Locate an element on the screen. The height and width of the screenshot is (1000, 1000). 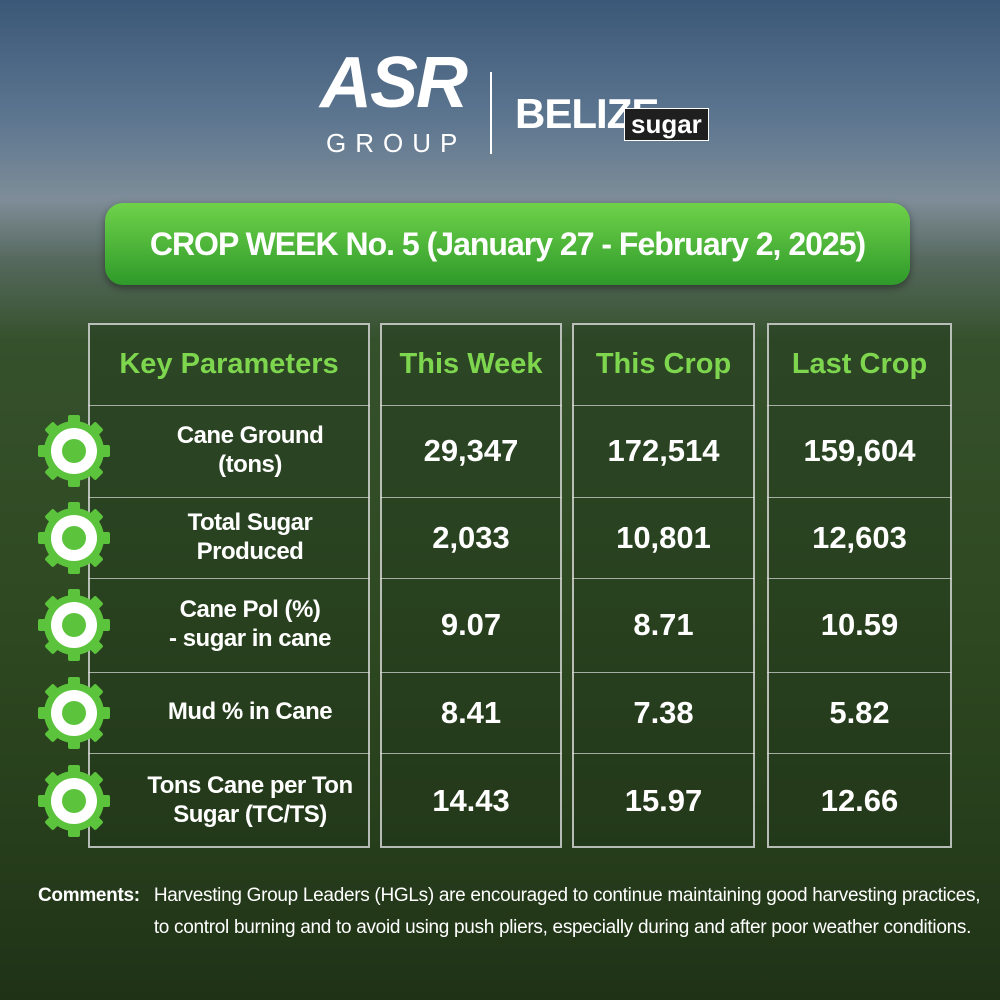
table-value: 159,604 is located at coordinates (859, 450).